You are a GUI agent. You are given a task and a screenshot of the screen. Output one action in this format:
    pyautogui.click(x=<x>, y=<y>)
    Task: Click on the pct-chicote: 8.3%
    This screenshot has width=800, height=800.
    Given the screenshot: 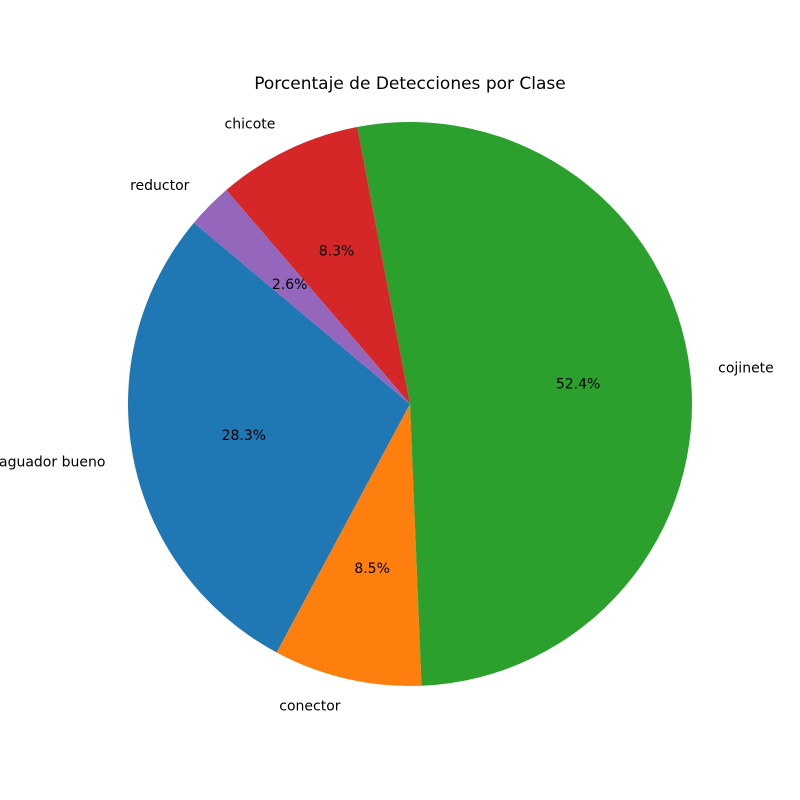 What is the action you would take?
    pyautogui.click(x=337, y=252)
    